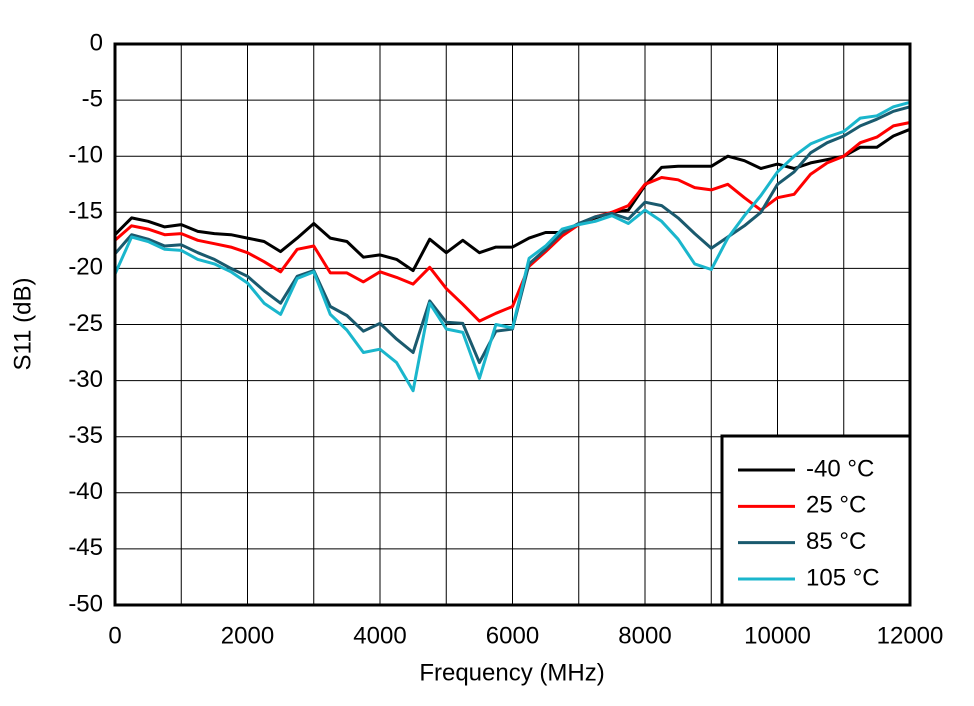 The image size is (974, 706). Describe the element at coordinates (114, 635) in the screenshot. I see `x-tick-label: 0` at that location.